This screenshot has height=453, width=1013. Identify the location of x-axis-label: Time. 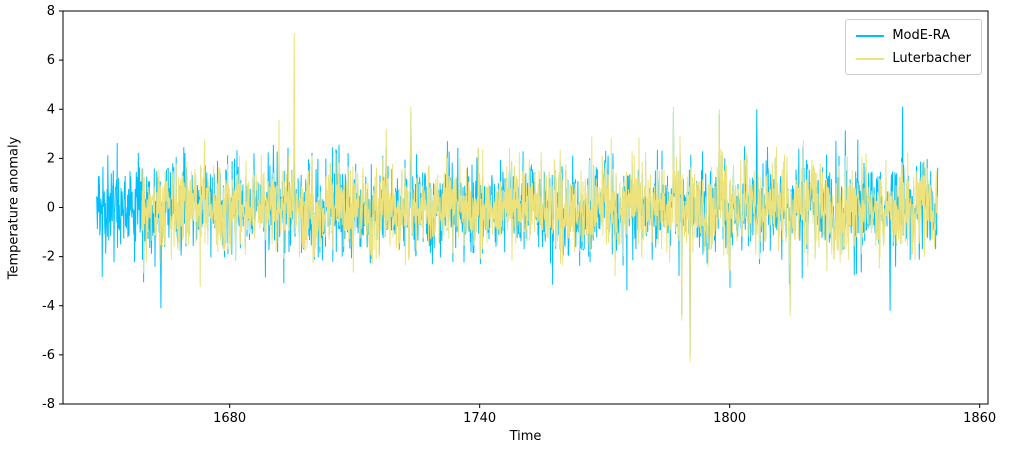
(525, 436).